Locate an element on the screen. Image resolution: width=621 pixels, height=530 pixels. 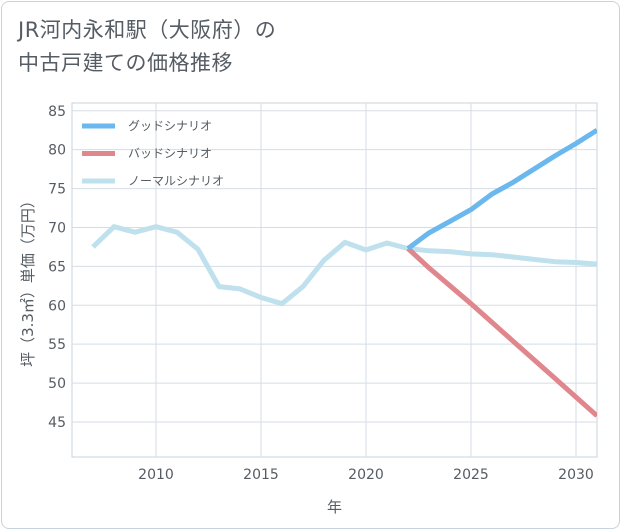
chart-title: JR河内永和駅（大阪府）の 中古戸建ての価格推移 is located at coordinates (147, 47).